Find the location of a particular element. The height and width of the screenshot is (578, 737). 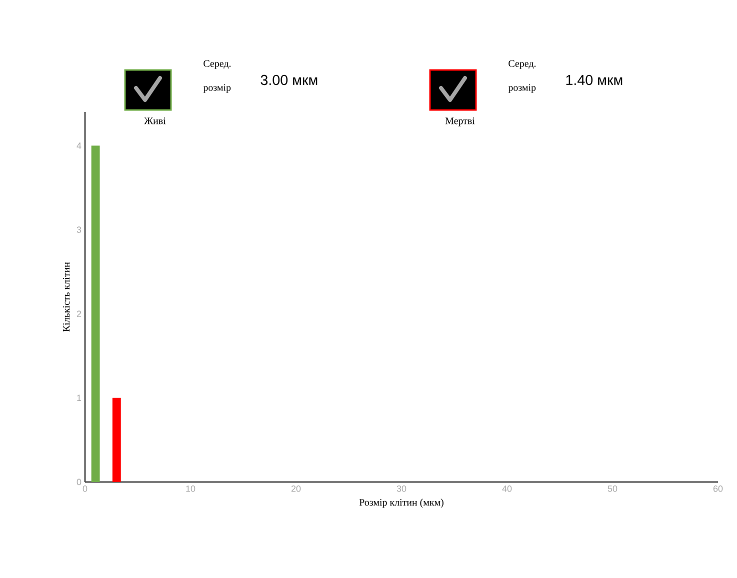

x-tick-label: 10 is located at coordinates (191, 489).